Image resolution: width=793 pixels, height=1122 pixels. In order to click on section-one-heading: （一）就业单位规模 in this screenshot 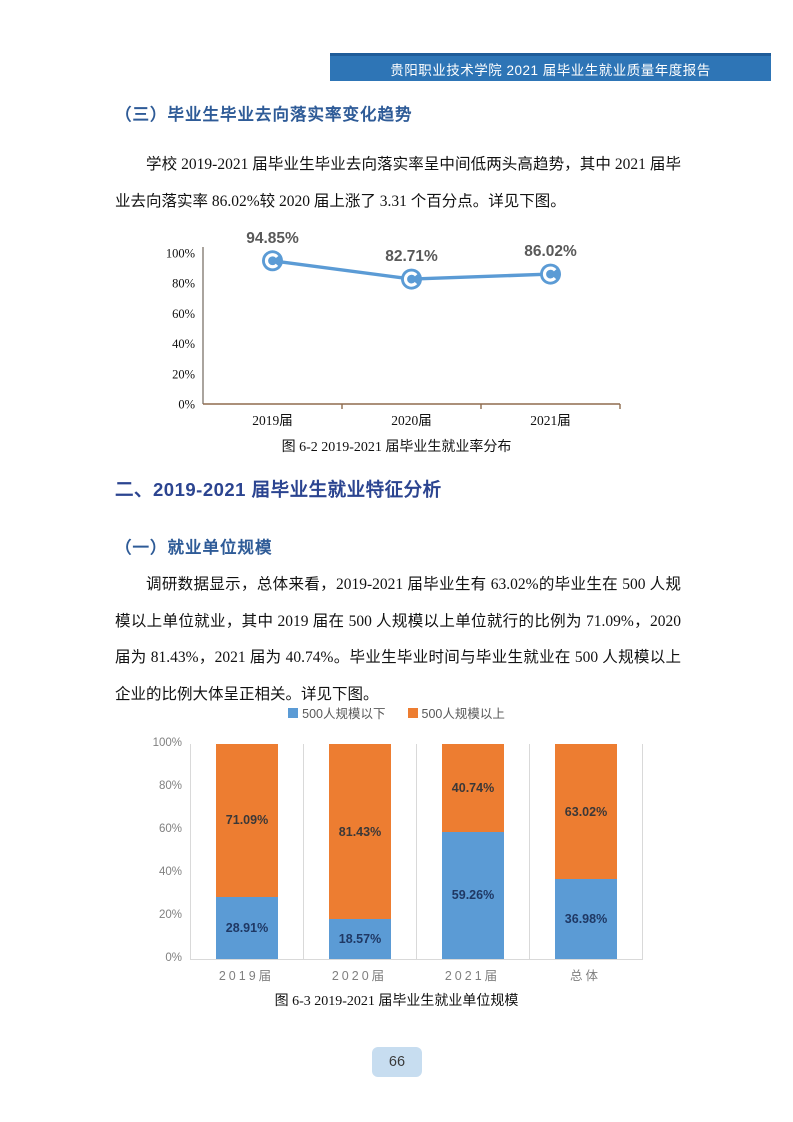, I will do `click(194, 548)`.